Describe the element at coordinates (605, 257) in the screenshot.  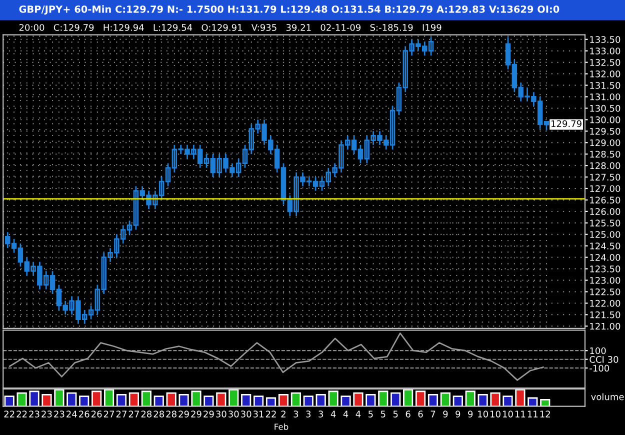
I see `y-tick-label: 124.00` at that location.